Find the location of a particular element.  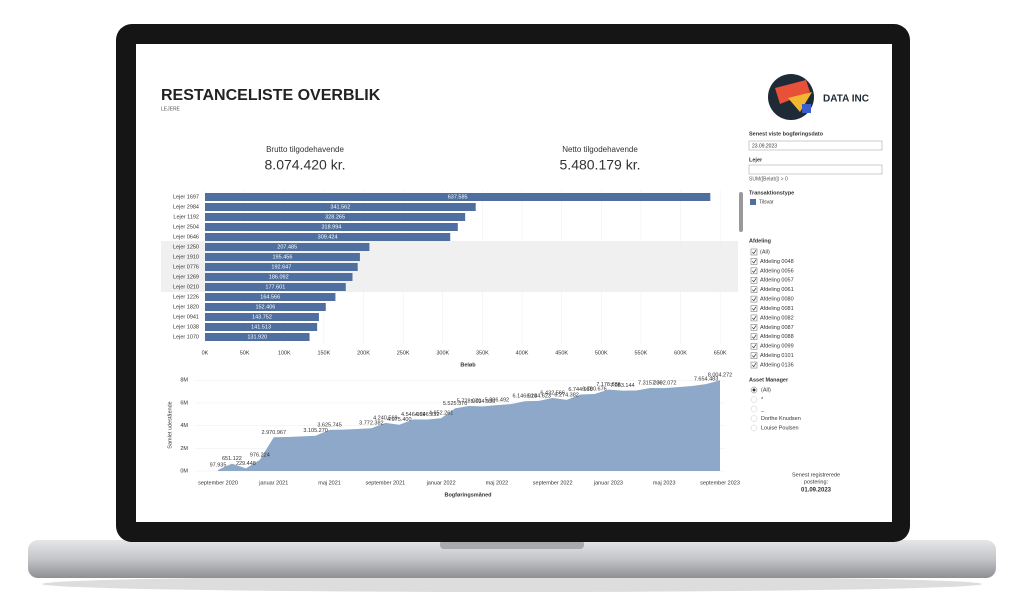

data-label: 6.744.966 is located at coordinates (580, 390).